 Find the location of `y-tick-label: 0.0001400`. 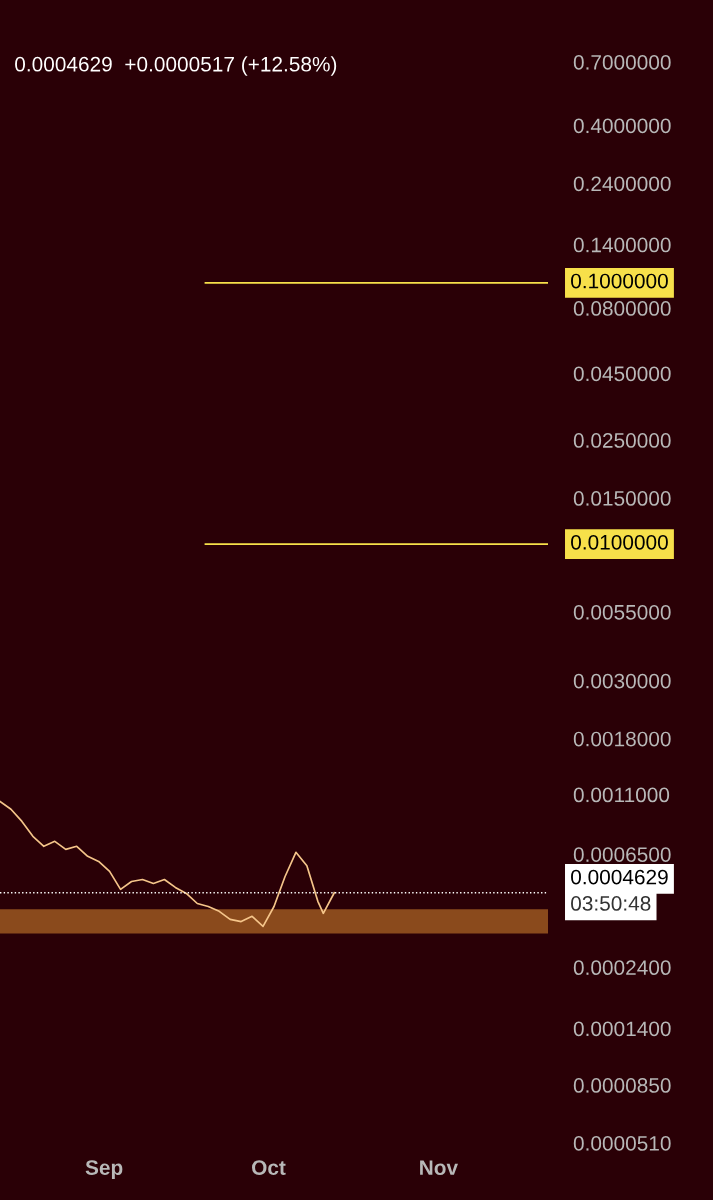

y-tick-label: 0.0001400 is located at coordinates (622, 1029).